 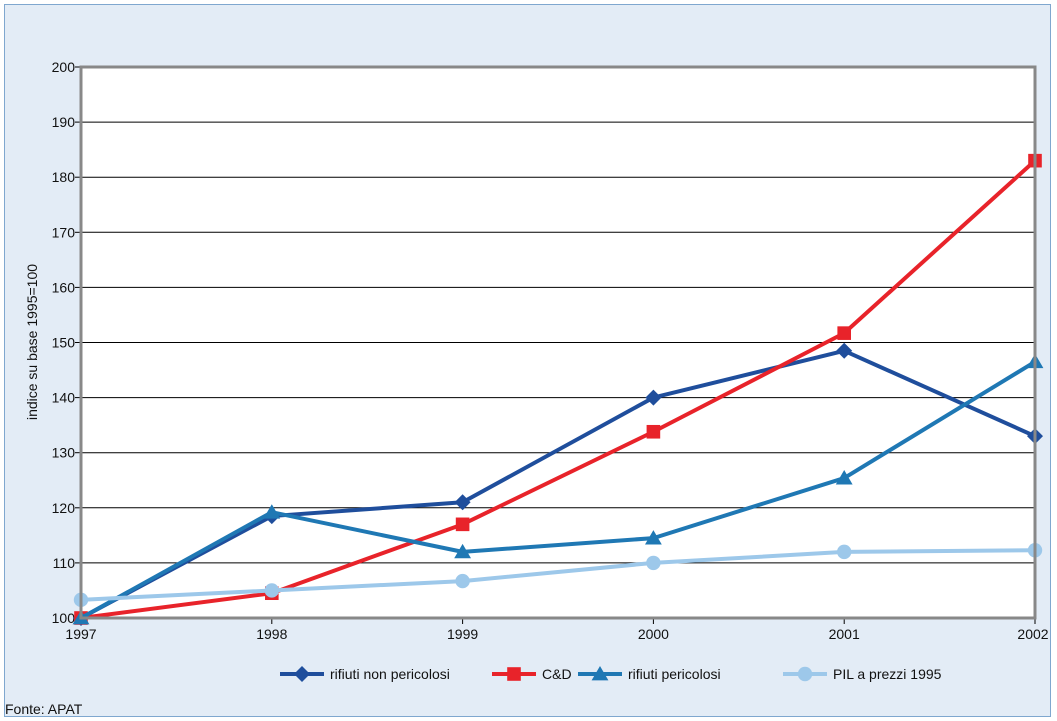 What do you see at coordinates (32, 342) in the screenshot?
I see `y-axis-title: indice su base 1995=100` at bounding box center [32, 342].